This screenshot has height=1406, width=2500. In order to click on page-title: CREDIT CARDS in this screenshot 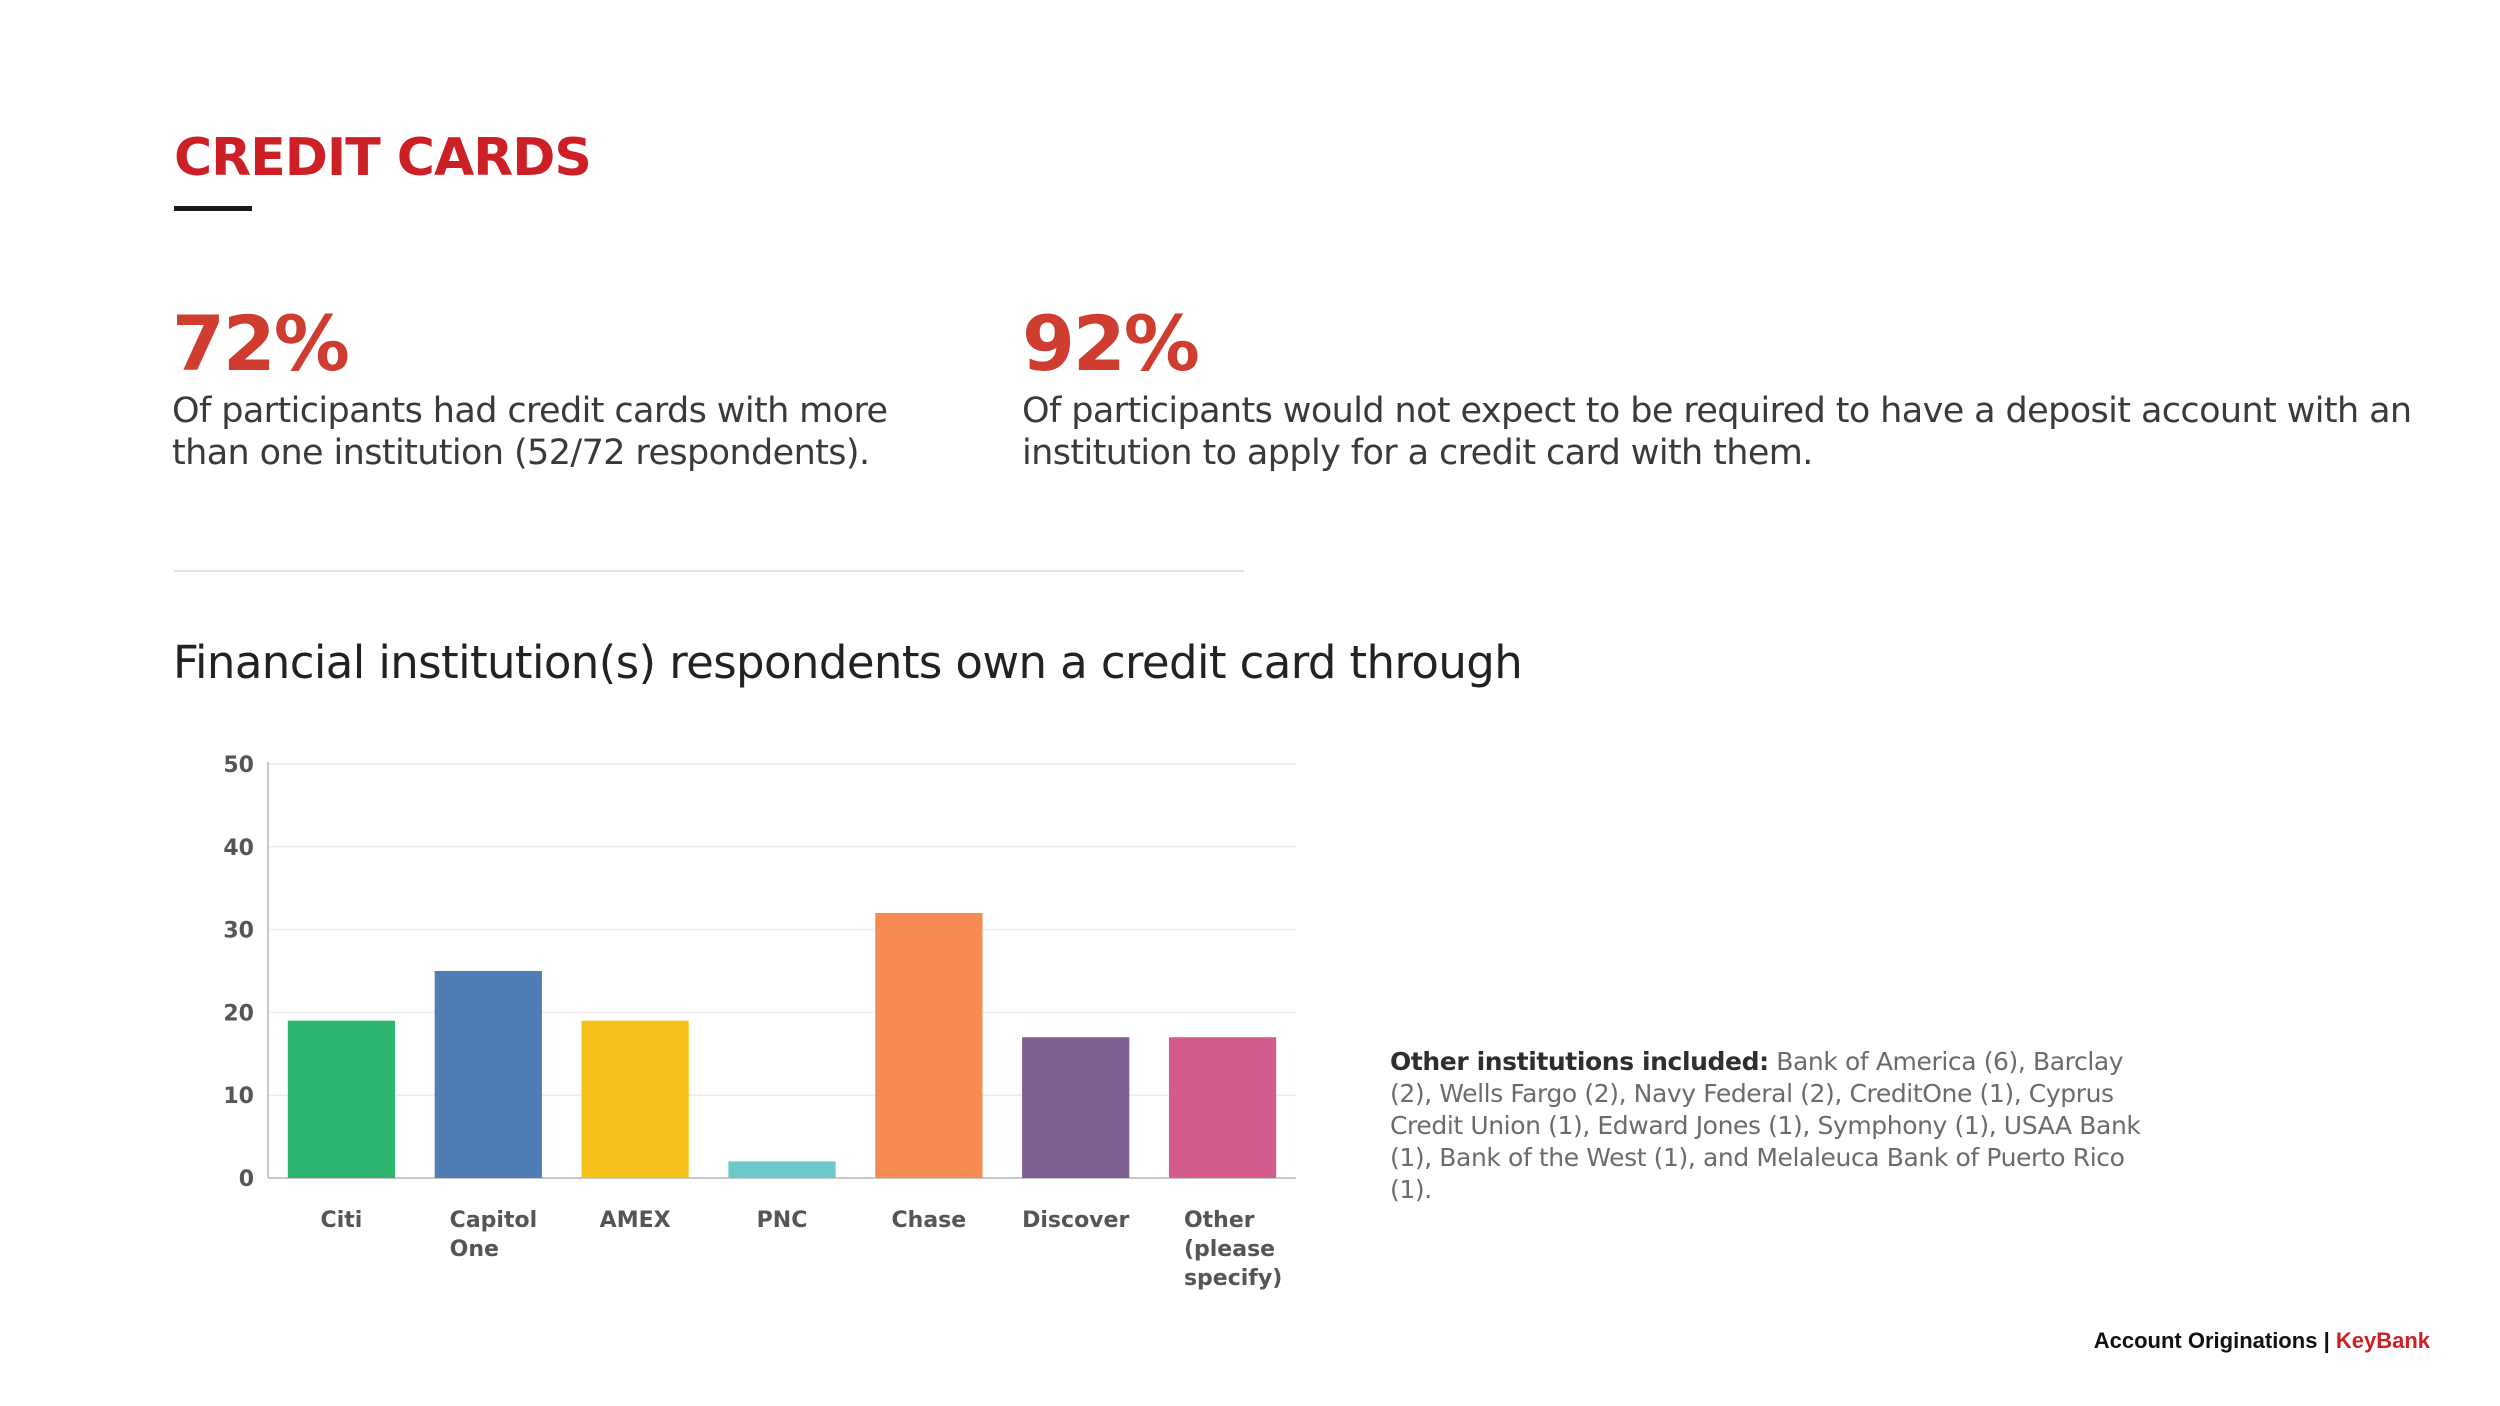, I will do `click(383, 158)`.